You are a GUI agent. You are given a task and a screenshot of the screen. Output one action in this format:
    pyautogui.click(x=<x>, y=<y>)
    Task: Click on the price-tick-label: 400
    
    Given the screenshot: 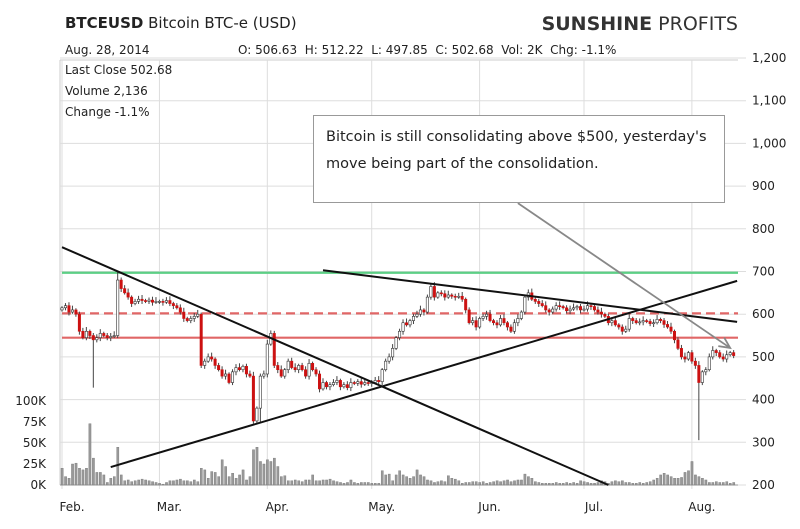 What is the action you would take?
    pyautogui.click(x=763, y=400)
    